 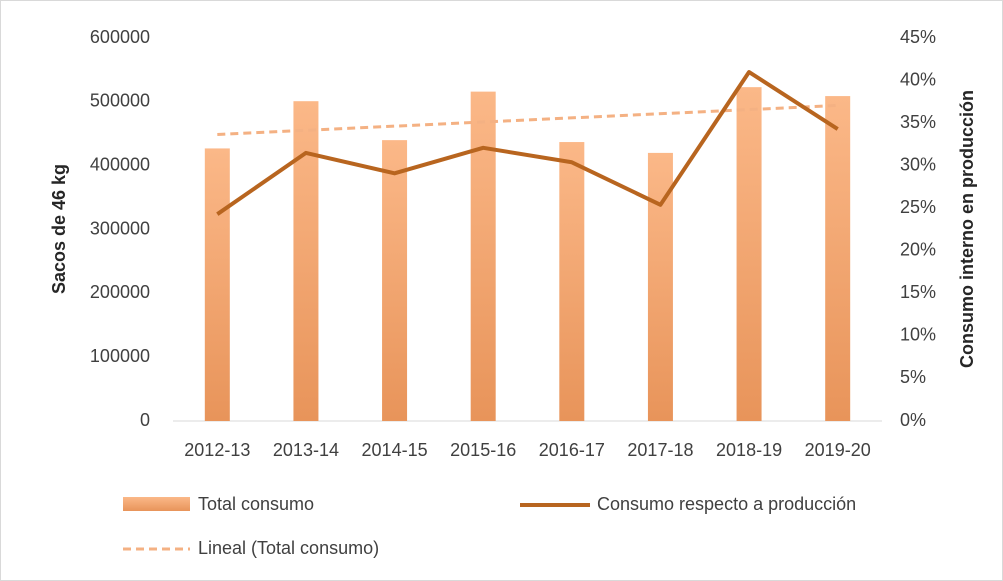 I want to click on y-tick-label: 600000, so click(x=120, y=37).